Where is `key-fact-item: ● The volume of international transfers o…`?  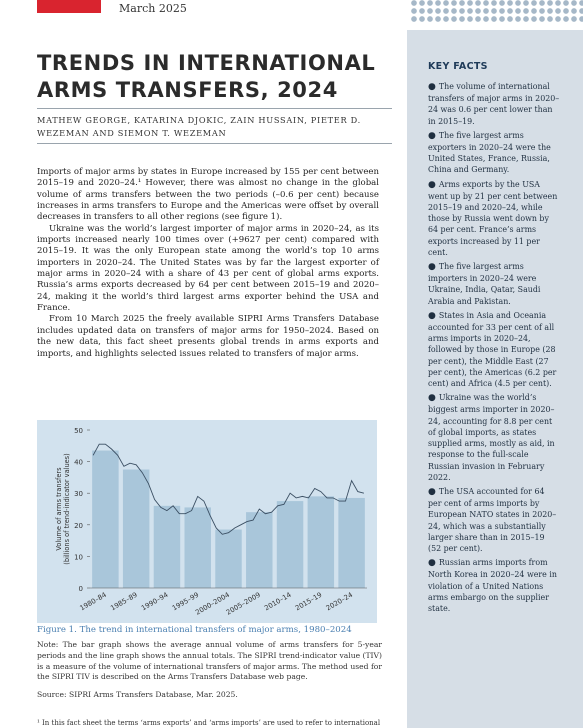
key-fact-item: ● The volume of international transfers o… is located at coordinates (494, 104).